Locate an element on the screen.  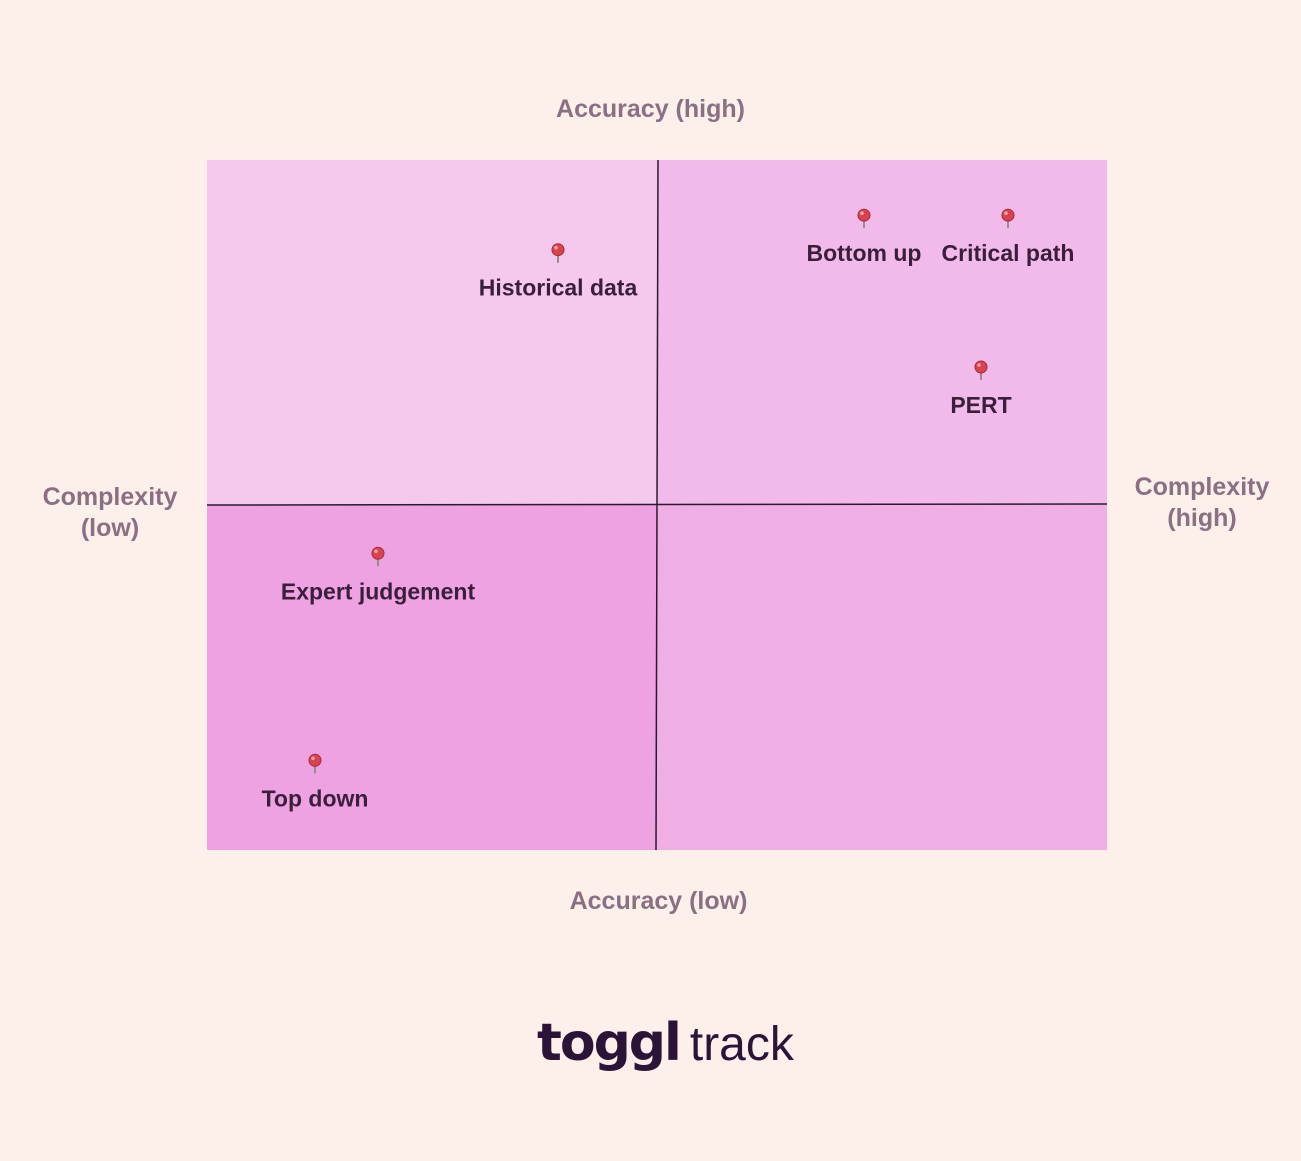
point-label: Top down is located at coordinates (315, 798).